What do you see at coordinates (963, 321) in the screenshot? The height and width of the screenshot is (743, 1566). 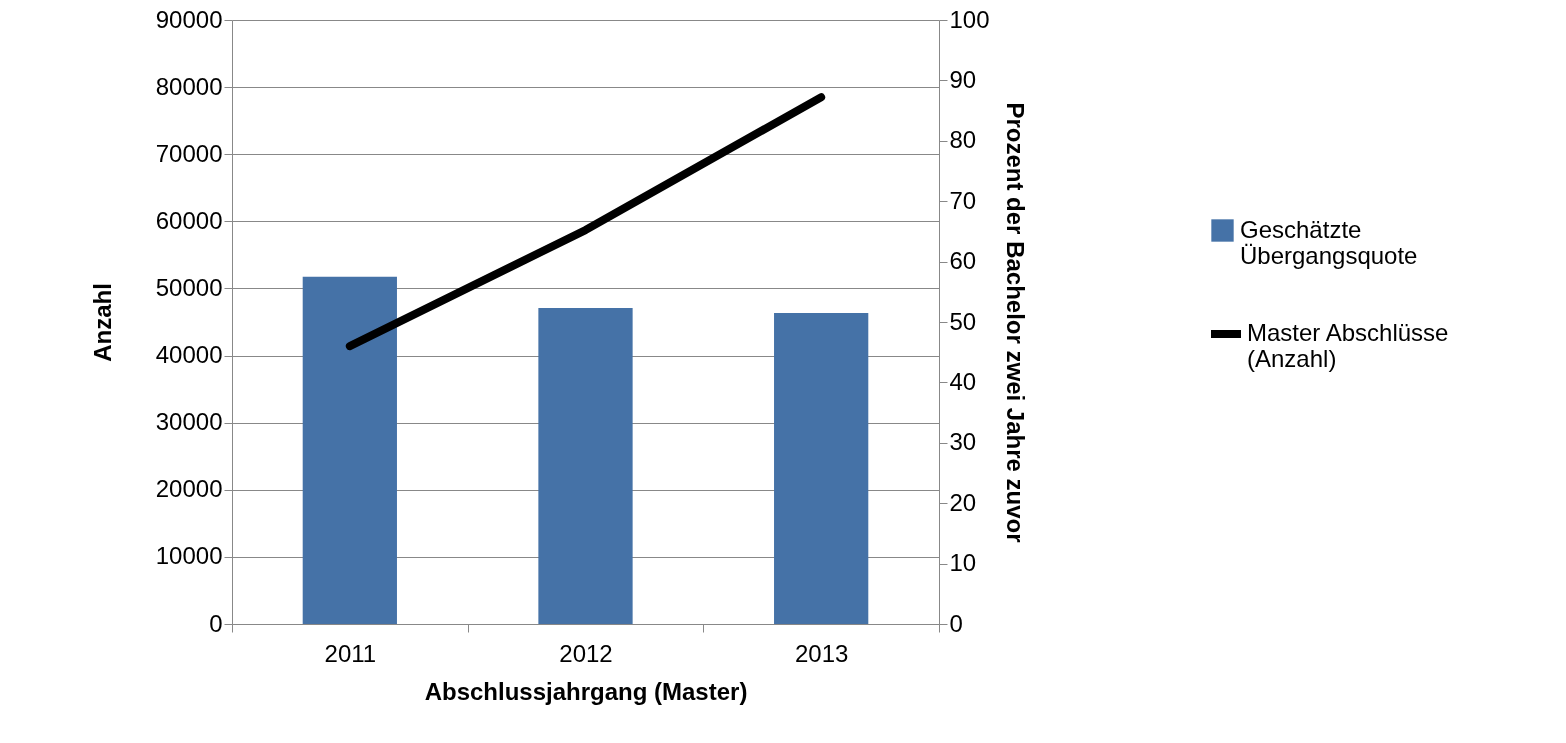 I see `y2-tick-label: 50` at bounding box center [963, 321].